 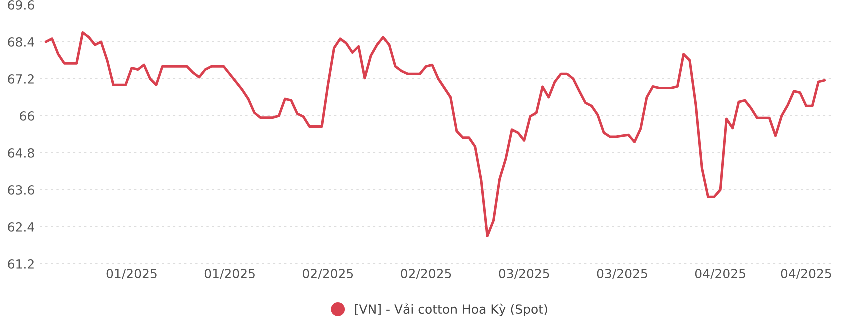 I want to click on y-tick-label: 66, so click(x=27, y=116).